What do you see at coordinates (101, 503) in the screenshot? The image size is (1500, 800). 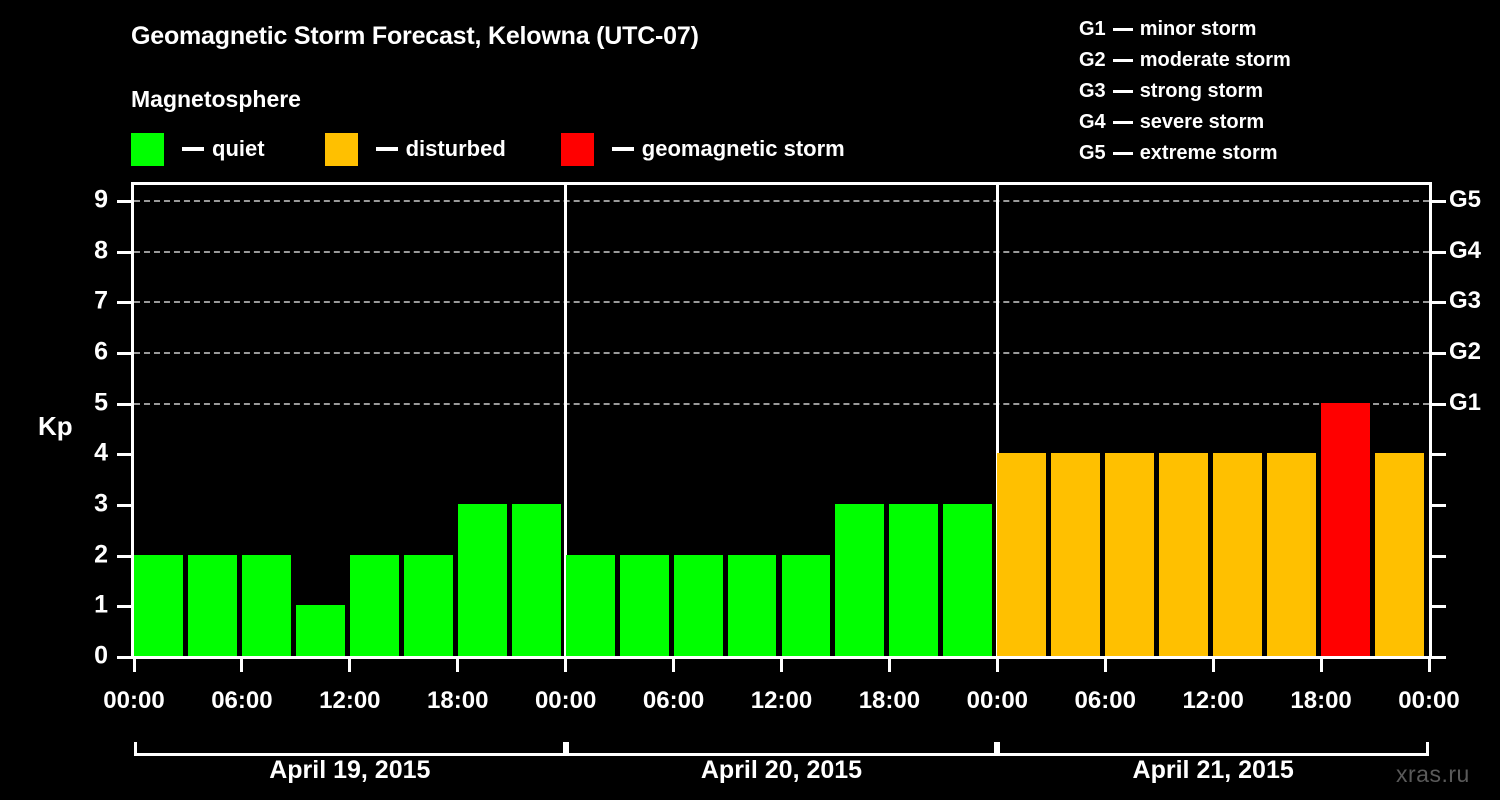 I see `y-tick-label: 3` at bounding box center [101, 503].